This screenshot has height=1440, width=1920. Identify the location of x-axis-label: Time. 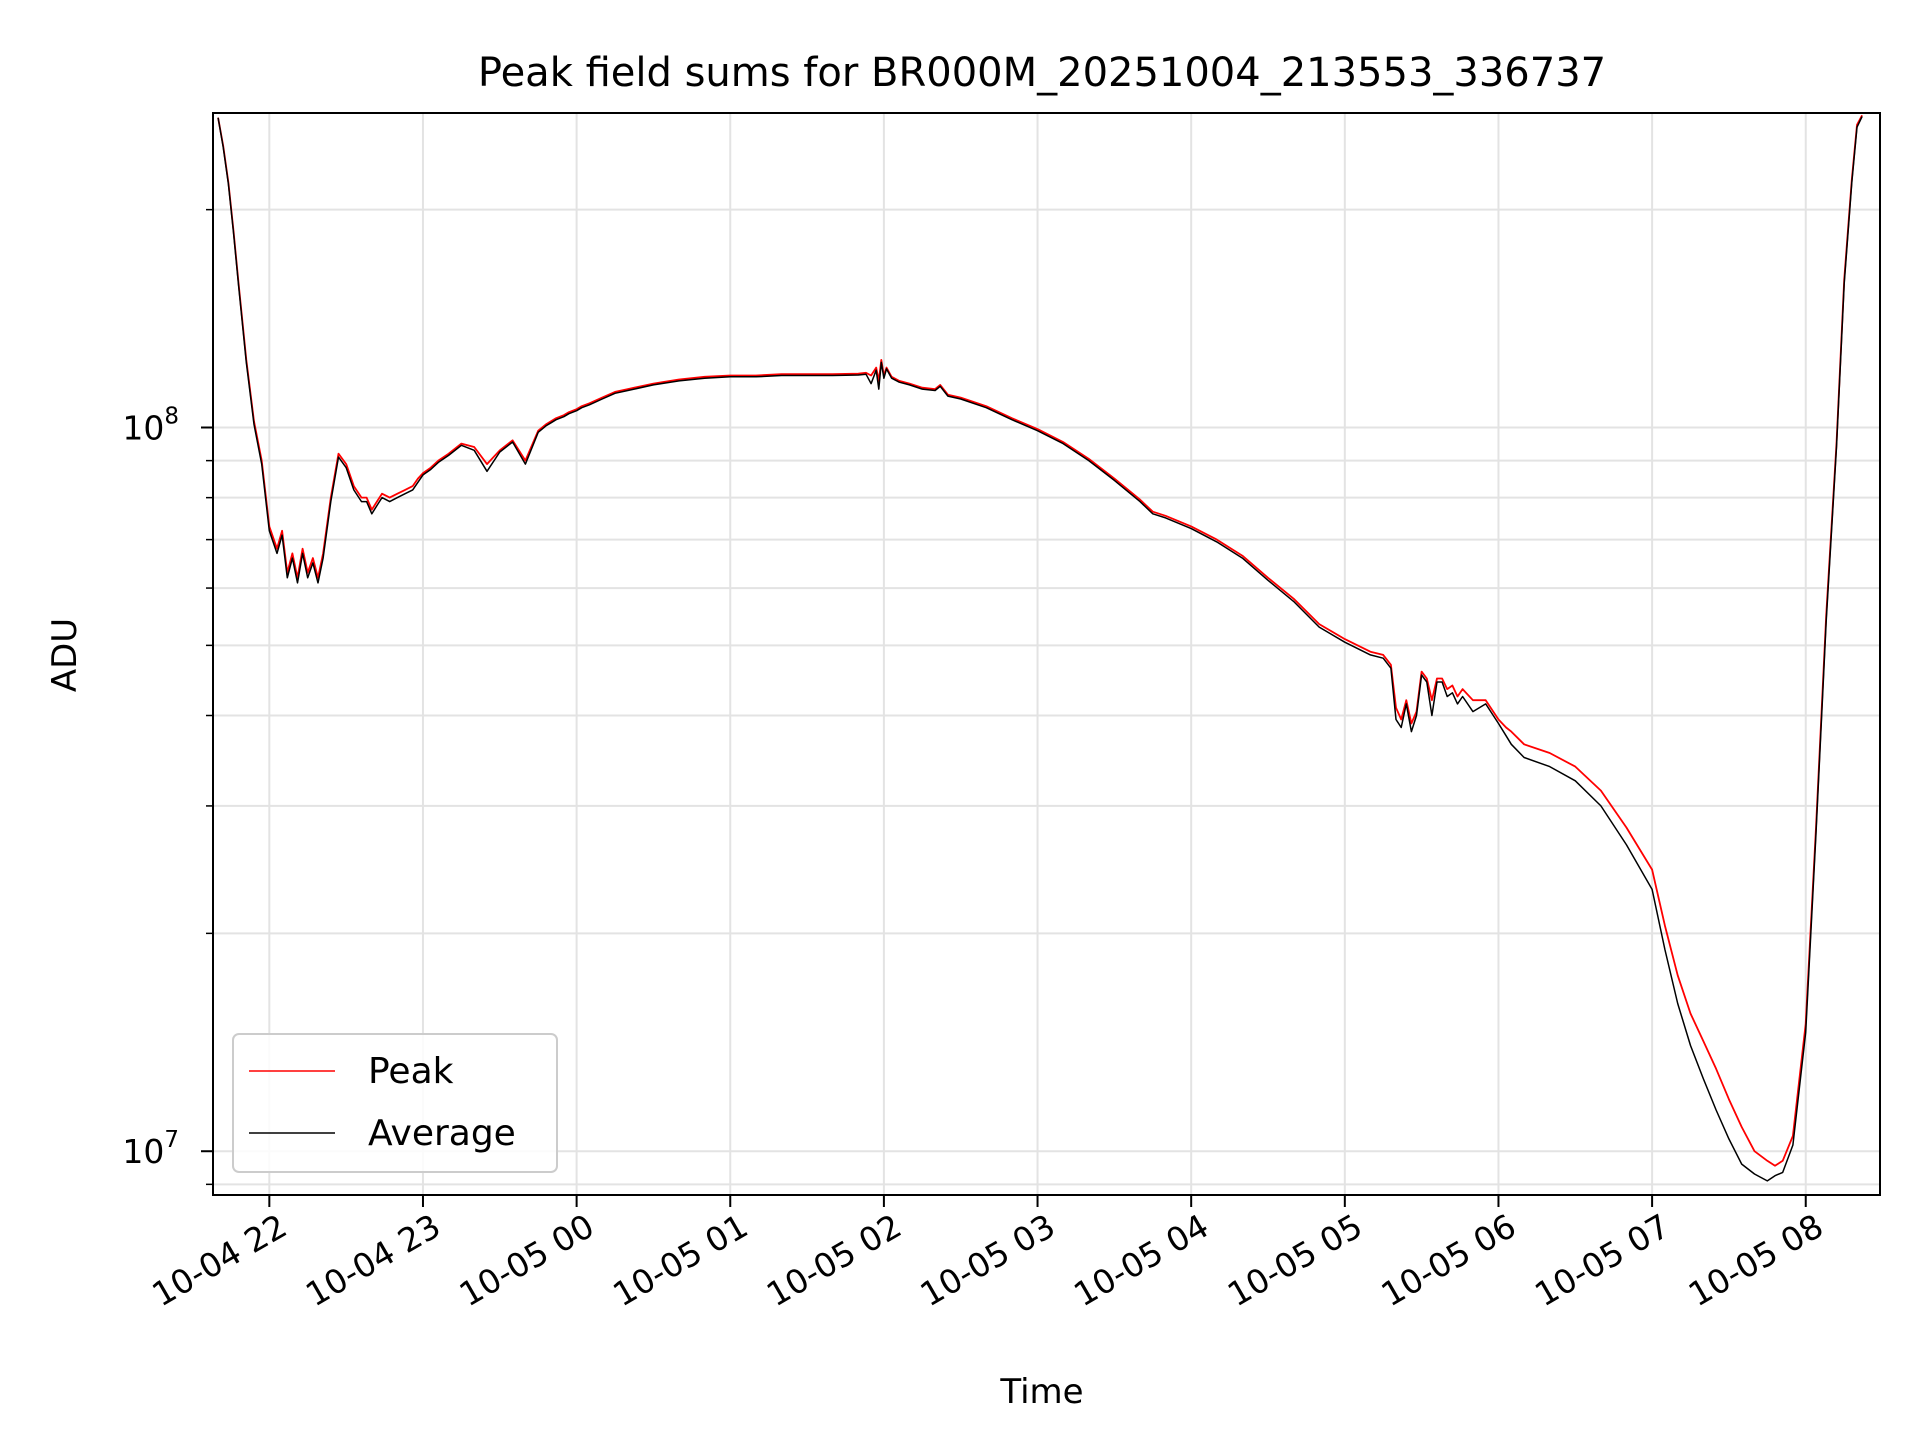
(1041, 1392).